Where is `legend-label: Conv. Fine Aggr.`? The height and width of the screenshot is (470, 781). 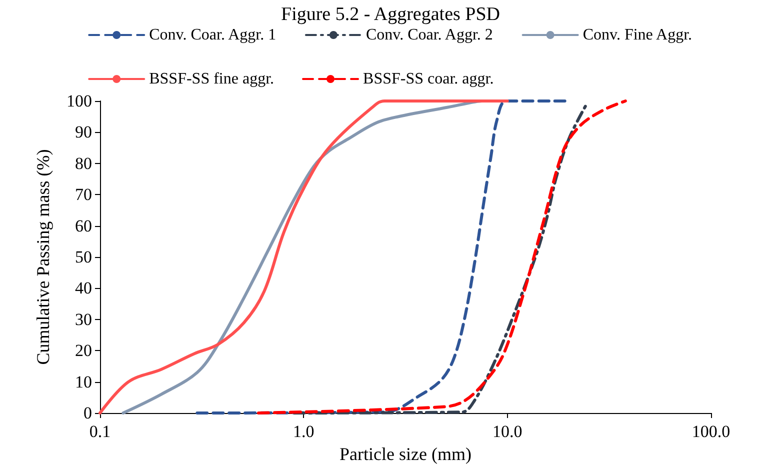 legend-label: Conv. Fine Aggr. is located at coordinates (637, 35).